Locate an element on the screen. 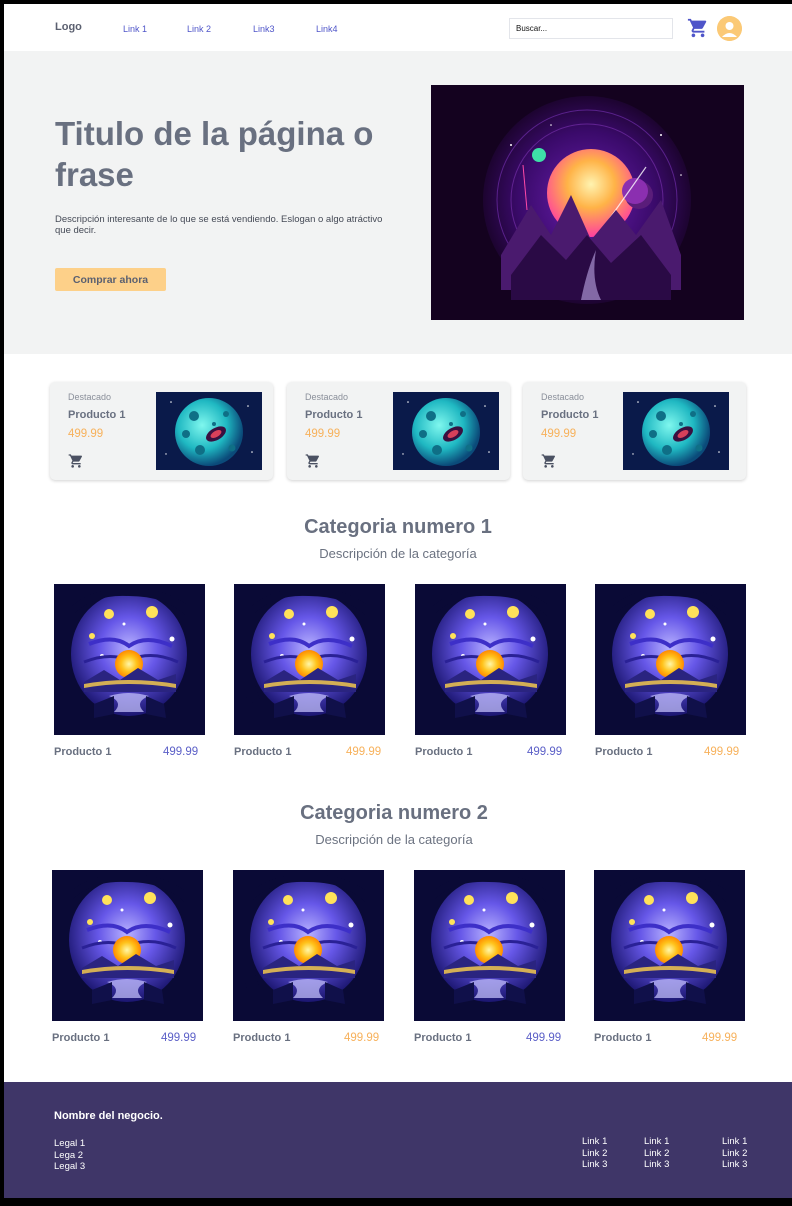  category-title: Categoria numero 1 is located at coordinates (398, 527).